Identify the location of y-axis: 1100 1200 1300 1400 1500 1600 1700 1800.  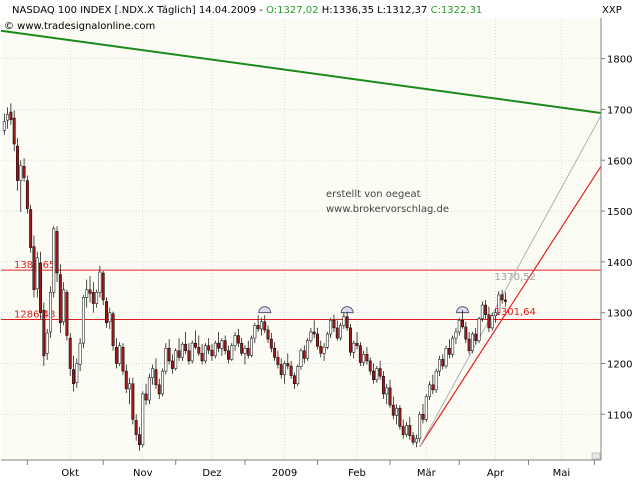
(616, 238).